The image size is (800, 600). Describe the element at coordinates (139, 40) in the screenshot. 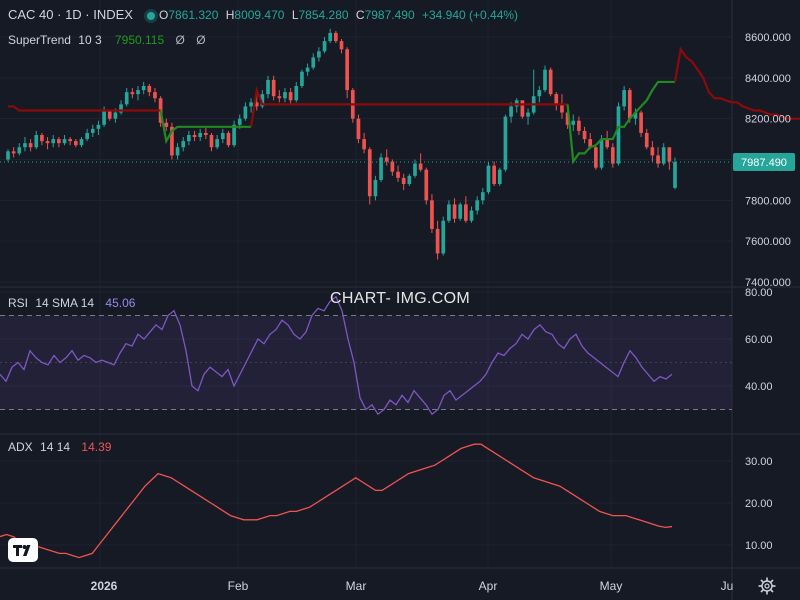

I see `supertrend-value: 7950.115` at that location.